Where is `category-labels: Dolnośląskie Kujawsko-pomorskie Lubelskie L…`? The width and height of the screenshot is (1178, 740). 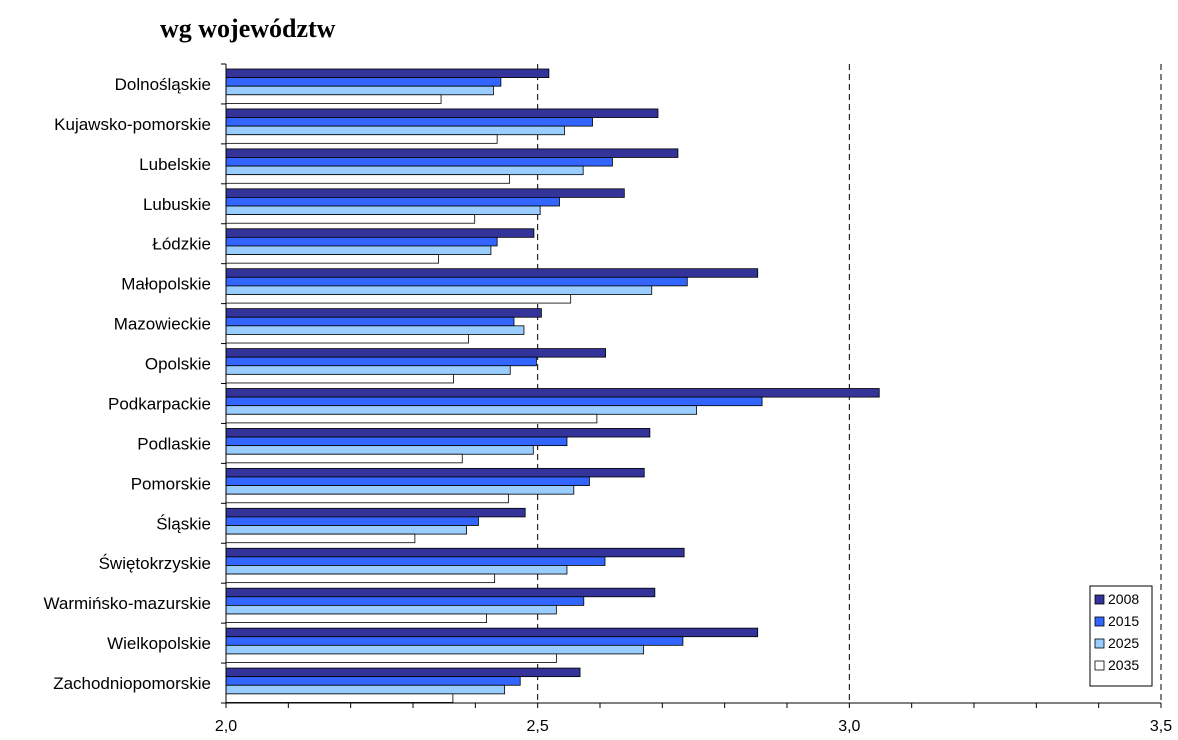
category-labels: Dolnośląskie Kujawsko-pomorskie Lubelskie L… is located at coordinates (127, 384).